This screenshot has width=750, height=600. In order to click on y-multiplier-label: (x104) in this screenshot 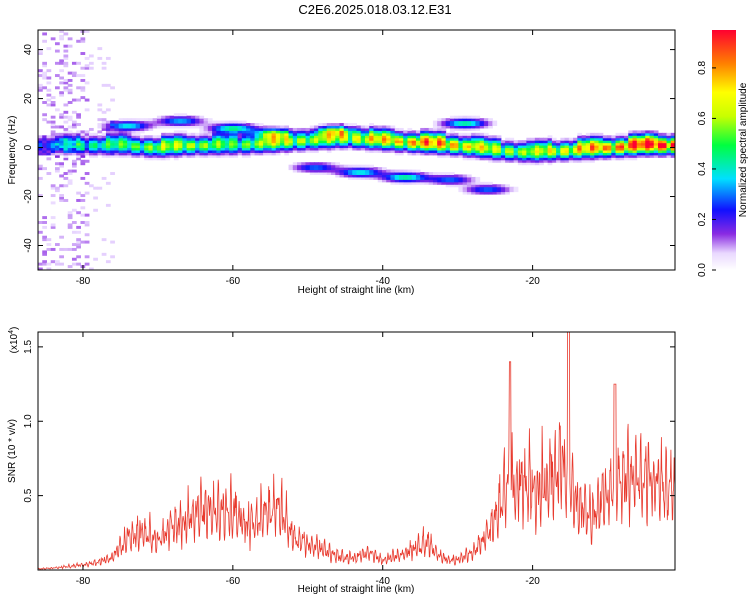, I will do `click(14, 340)`.